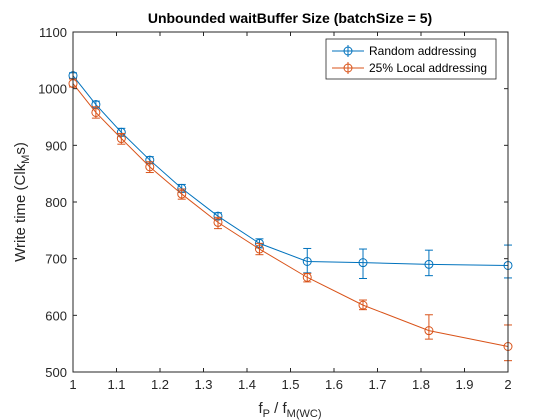  I want to click on legend-box, so click(411, 59).